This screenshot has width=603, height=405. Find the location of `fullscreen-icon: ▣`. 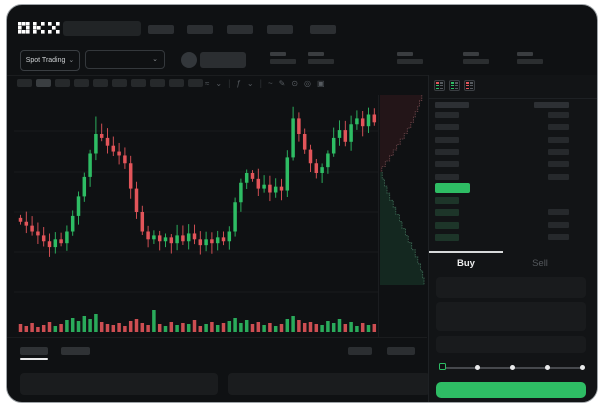

fullscreen-icon: ▣ is located at coordinates (321, 83).